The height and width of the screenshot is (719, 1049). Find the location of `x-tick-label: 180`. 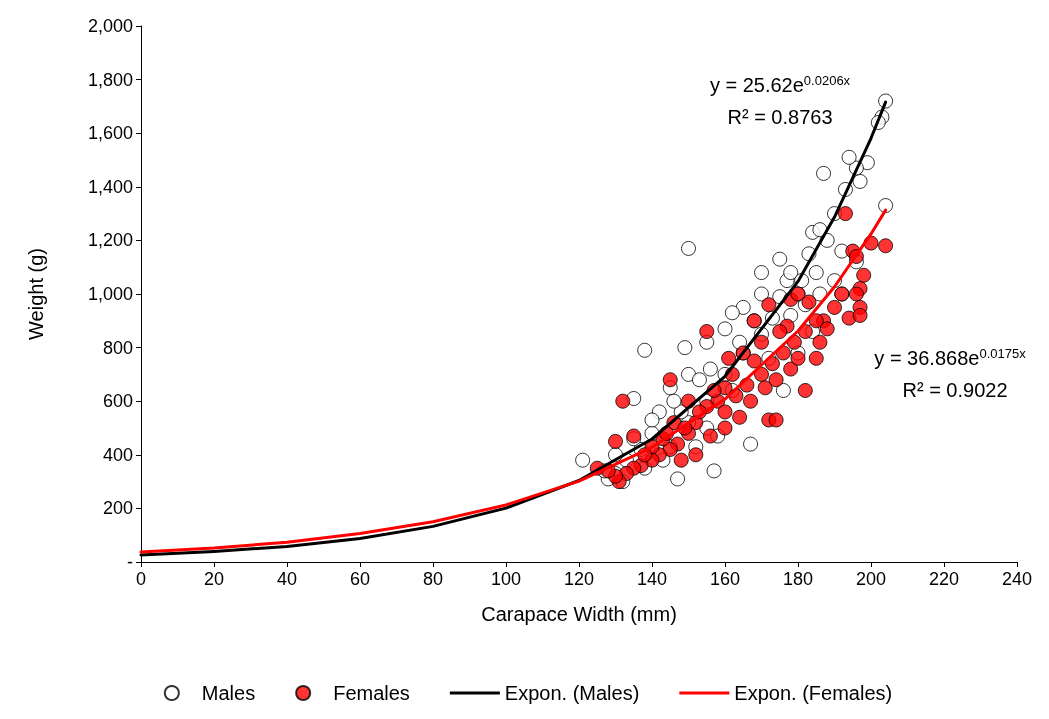

x-tick-label: 180 is located at coordinates (798, 579).